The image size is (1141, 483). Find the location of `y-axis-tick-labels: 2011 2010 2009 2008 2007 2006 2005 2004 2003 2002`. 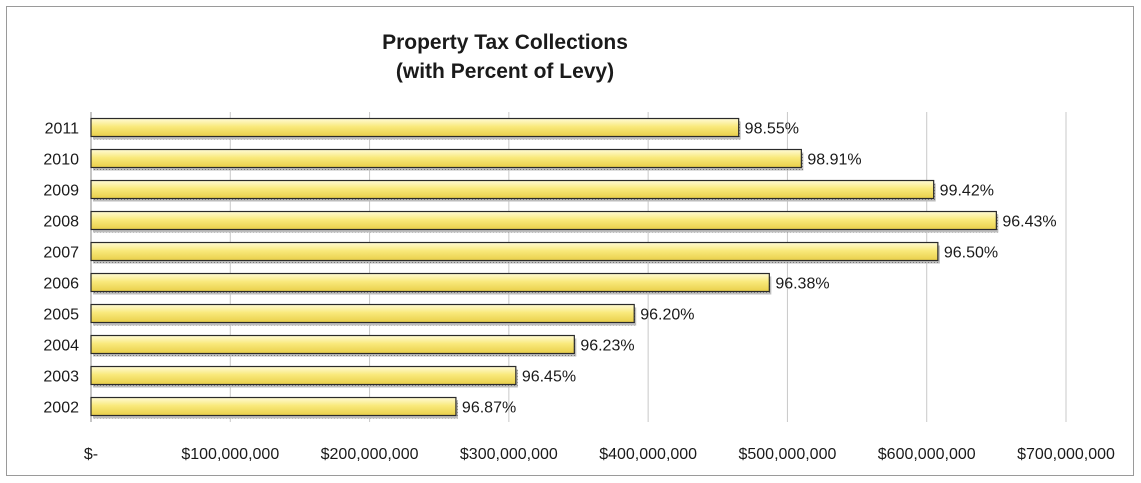

y-axis-tick-labels: 2011 2010 2009 2008 2007 2006 2005 2004 2003 2002 is located at coordinates (61, 269).